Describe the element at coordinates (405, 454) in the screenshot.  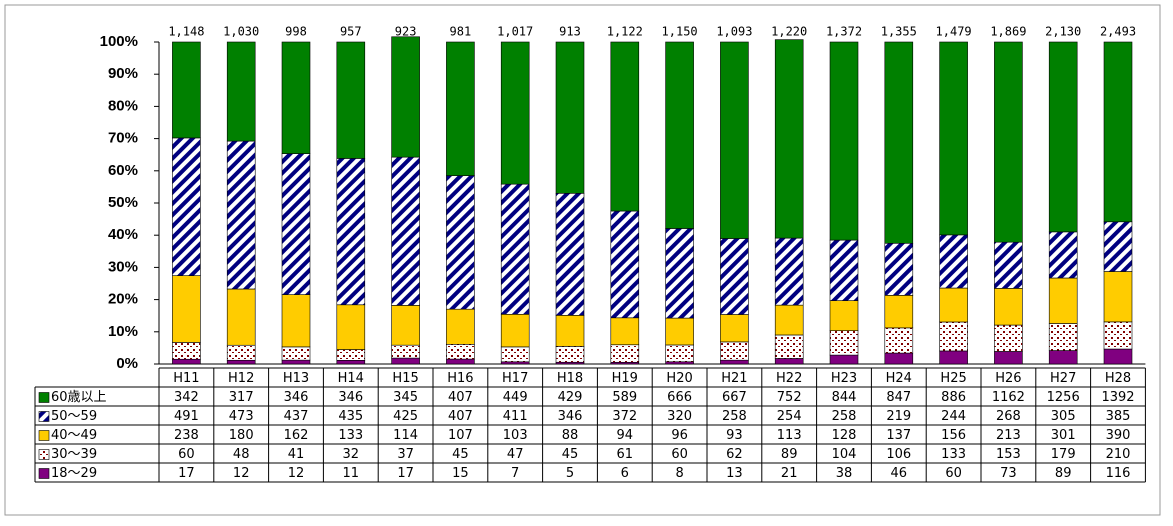
I see `table-value: 37` at that location.